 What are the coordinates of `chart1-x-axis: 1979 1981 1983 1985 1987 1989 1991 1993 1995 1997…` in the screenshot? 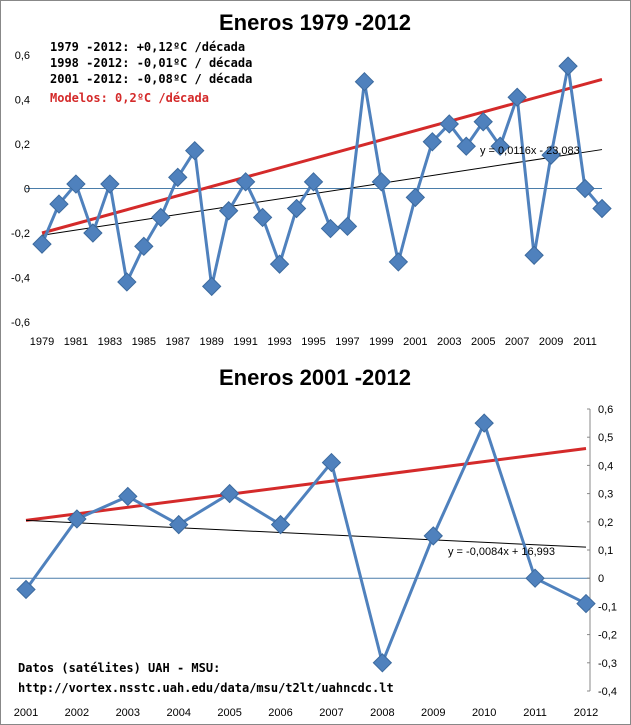 It's located at (313, 342).